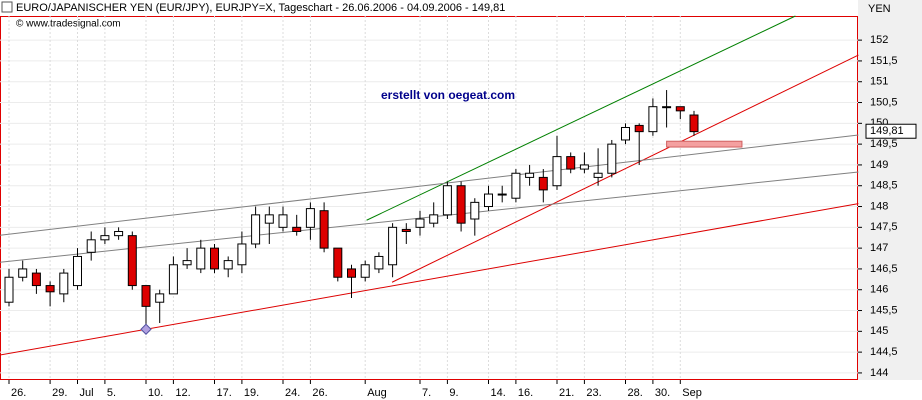 This screenshot has width=922, height=400. Describe the element at coordinates (884, 61) in the screenshot. I see `y-tick-label: 151,5` at that location.